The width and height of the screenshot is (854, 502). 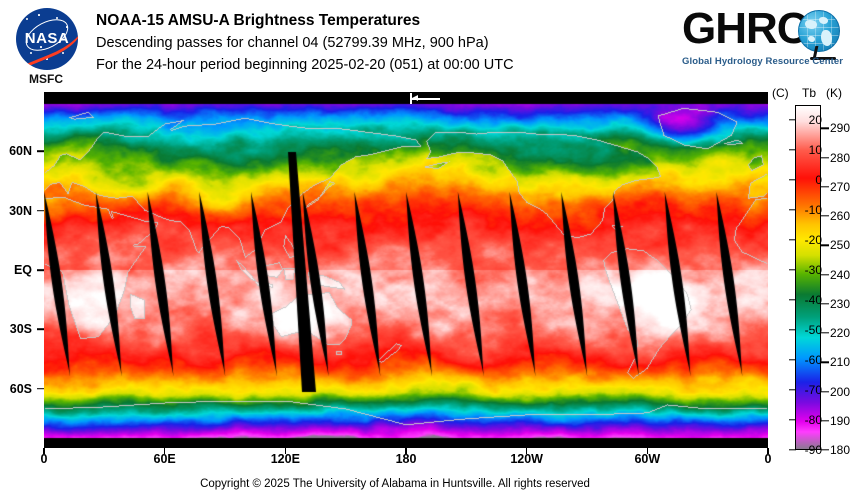 What do you see at coordinates (763, 61) in the screenshot?
I see `ghrc-subtitle: Global Hydrology Resource Center` at bounding box center [763, 61].